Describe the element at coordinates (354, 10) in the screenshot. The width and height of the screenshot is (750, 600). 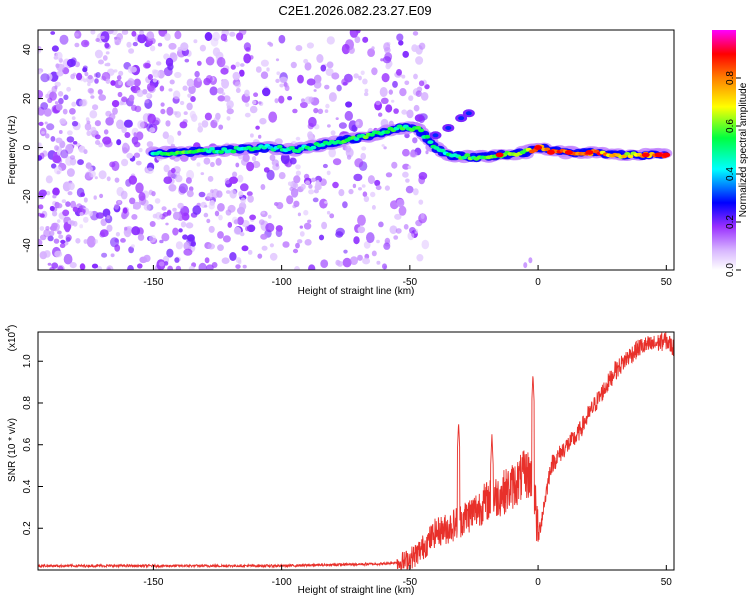
I see `figure-title: C2E1.2026.082.23.27.E09` at that location.